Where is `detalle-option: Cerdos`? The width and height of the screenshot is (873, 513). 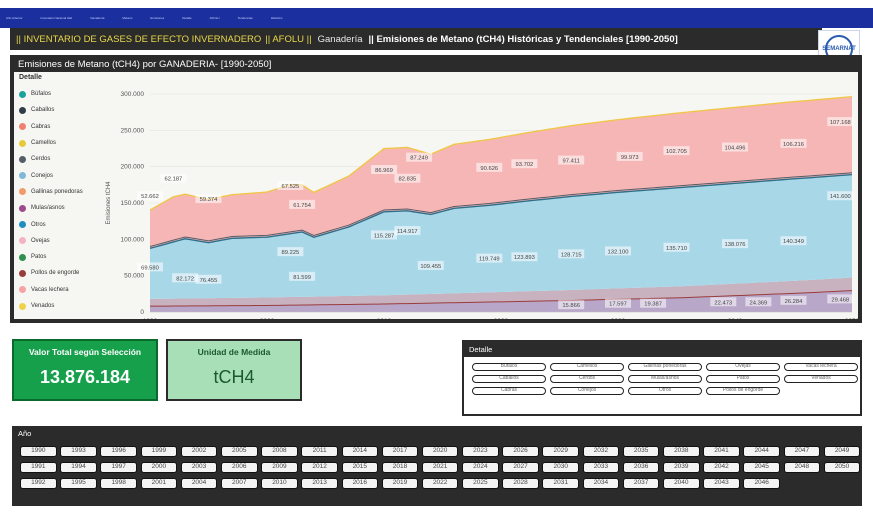
detalle-option: Cerdos is located at coordinates (587, 379).